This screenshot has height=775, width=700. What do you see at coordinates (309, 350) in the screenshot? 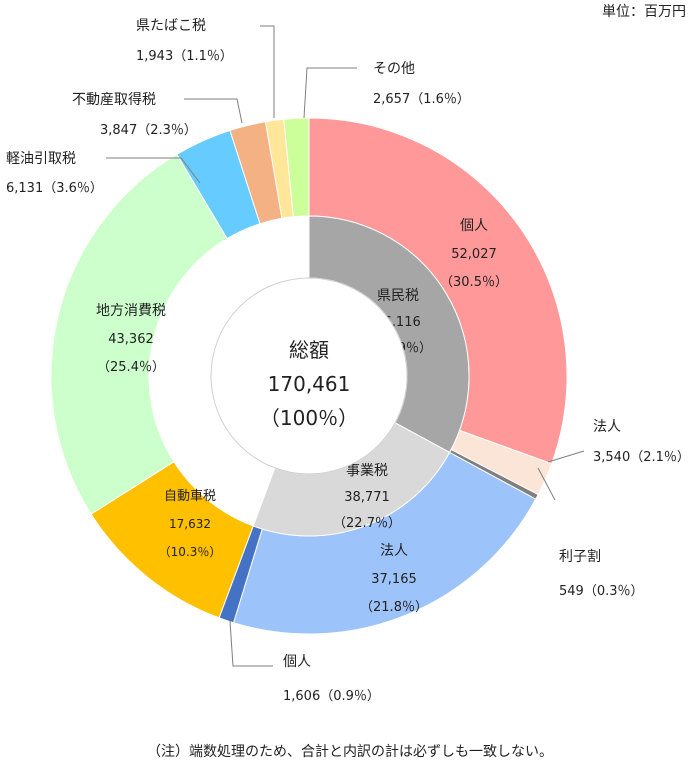
I see `center-title: 総額` at bounding box center [309, 350].